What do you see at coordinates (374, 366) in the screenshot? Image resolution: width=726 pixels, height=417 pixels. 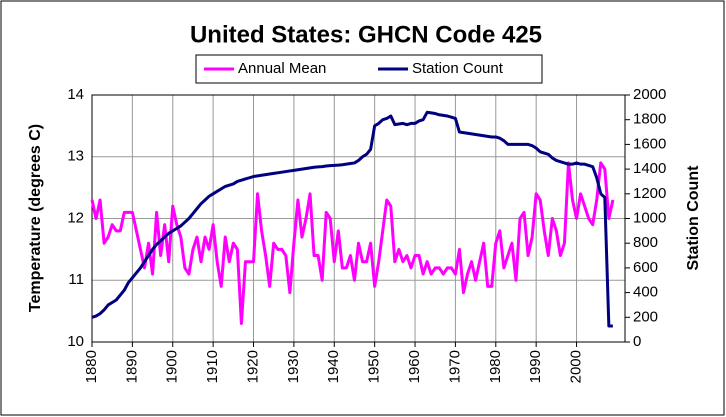 I see `x-tick-label: 1950` at bounding box center [374, 366].